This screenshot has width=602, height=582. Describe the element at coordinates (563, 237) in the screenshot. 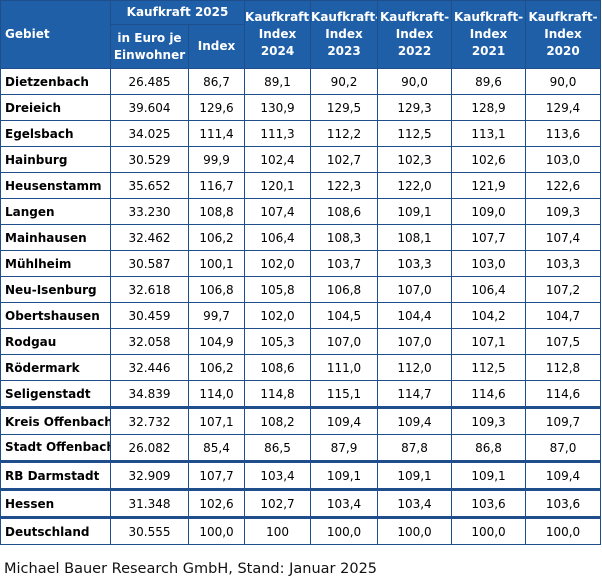

I see `table-cell: 107,4` at that location.